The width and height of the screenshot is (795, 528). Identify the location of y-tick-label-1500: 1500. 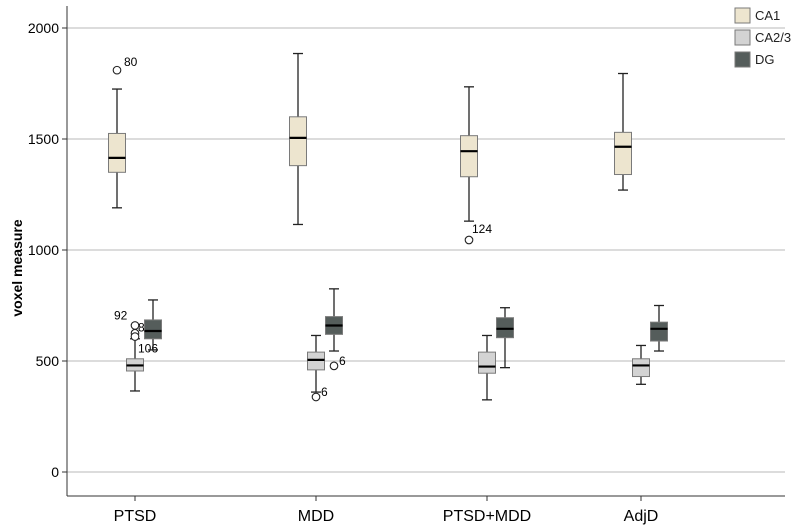
(43, 139).